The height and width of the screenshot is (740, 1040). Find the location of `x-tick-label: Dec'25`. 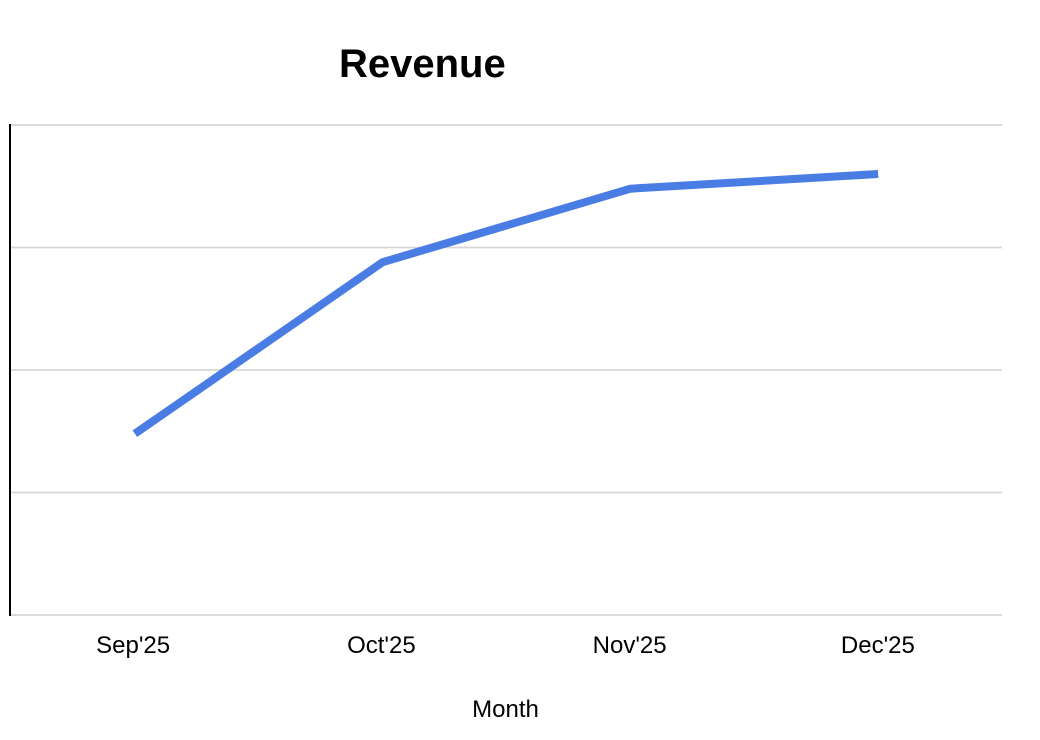

x-tick-label: Dec'25 is located at coordinates (877, 645).